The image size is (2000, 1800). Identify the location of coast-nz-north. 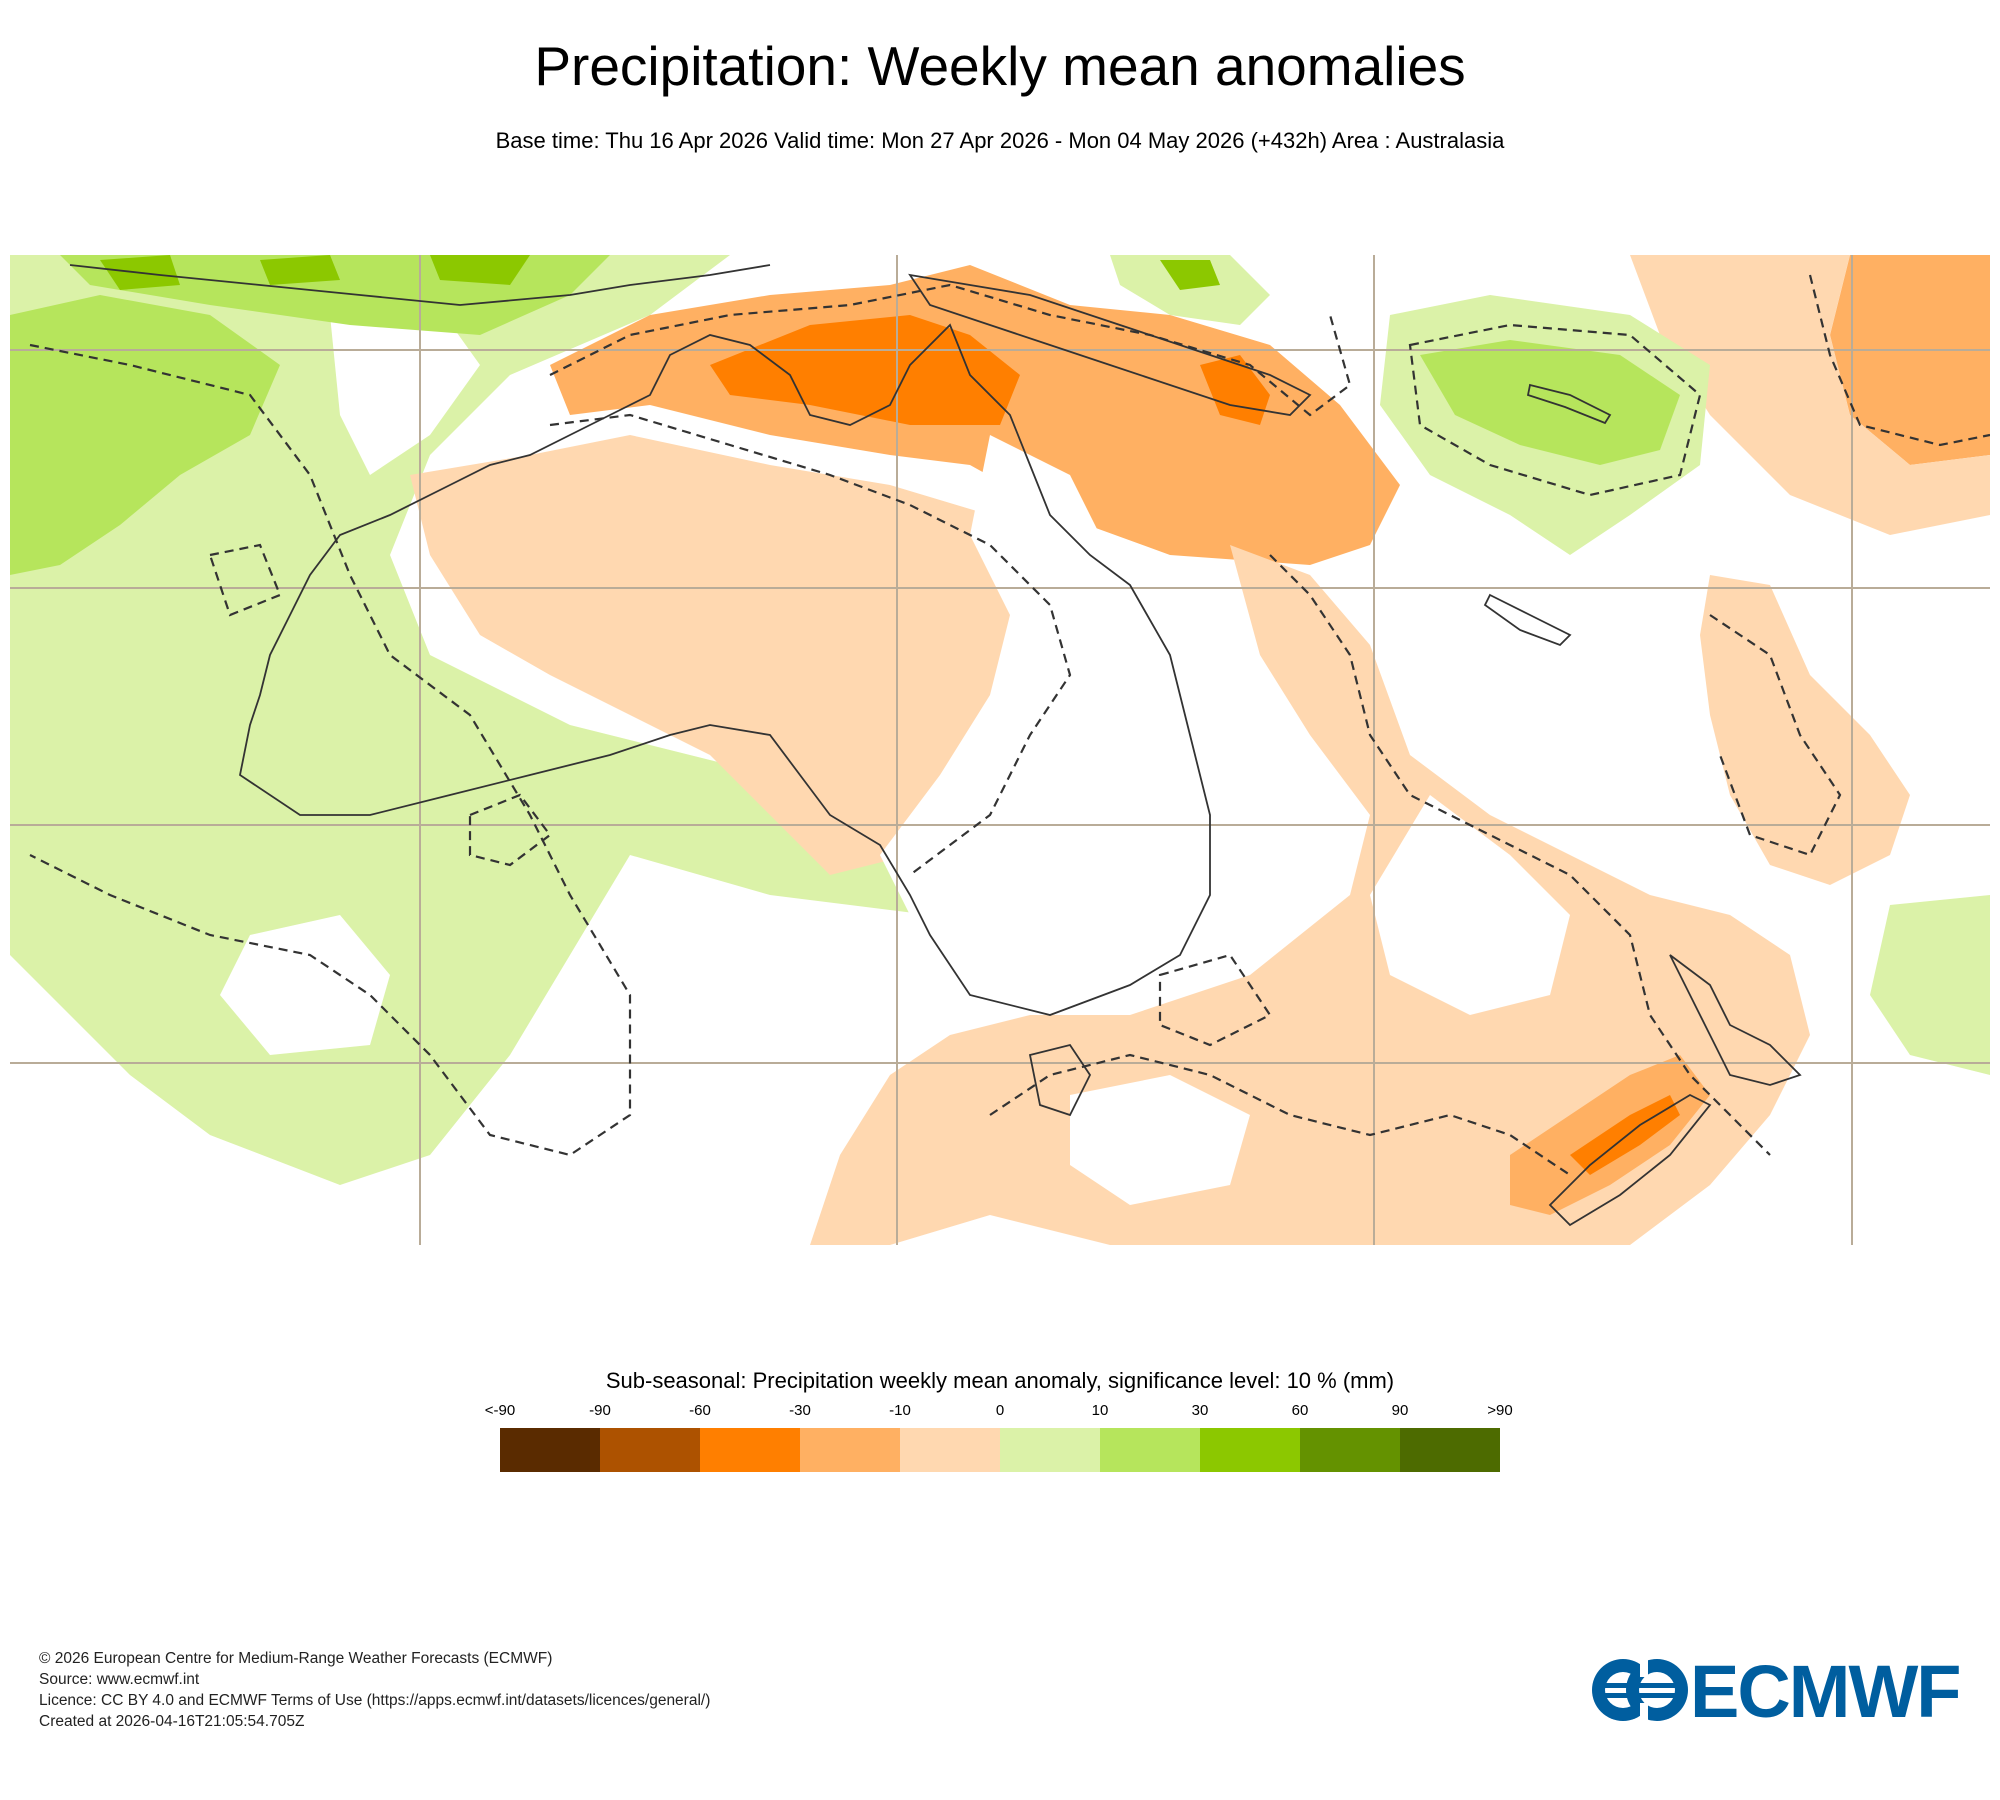
(1735, 1020).